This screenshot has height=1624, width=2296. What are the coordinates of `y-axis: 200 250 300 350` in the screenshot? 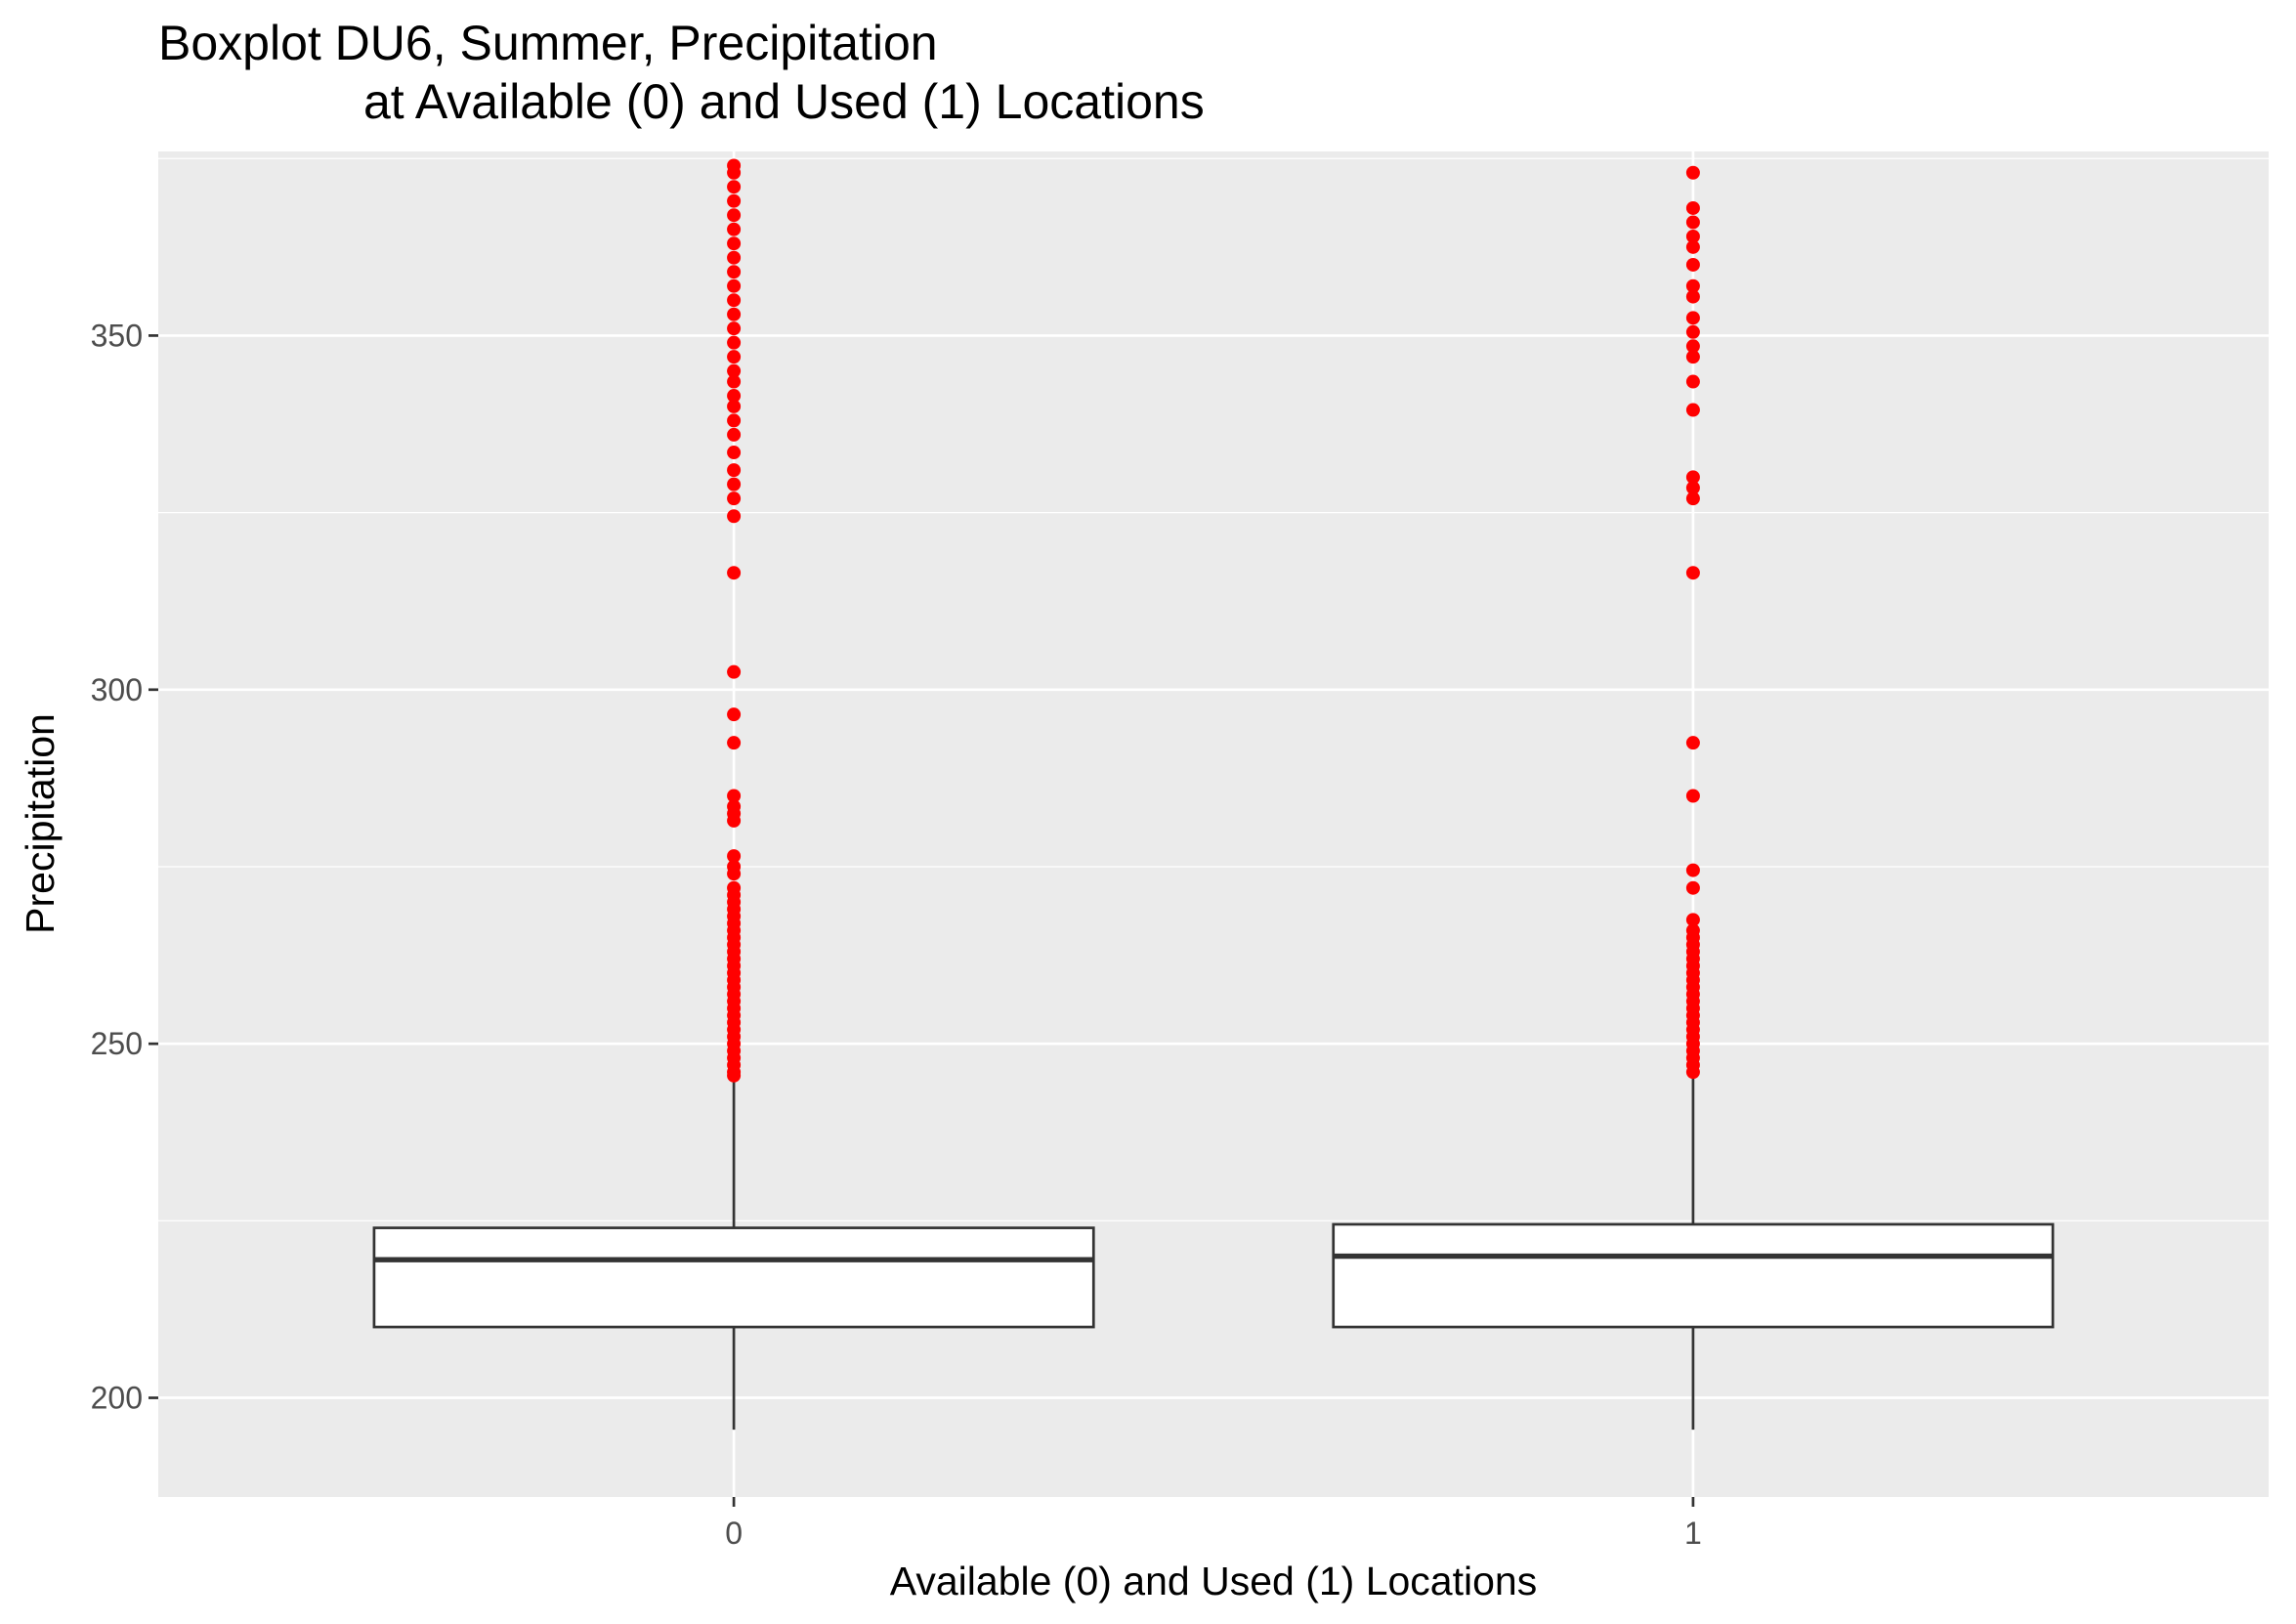 It's located at (125, 867).